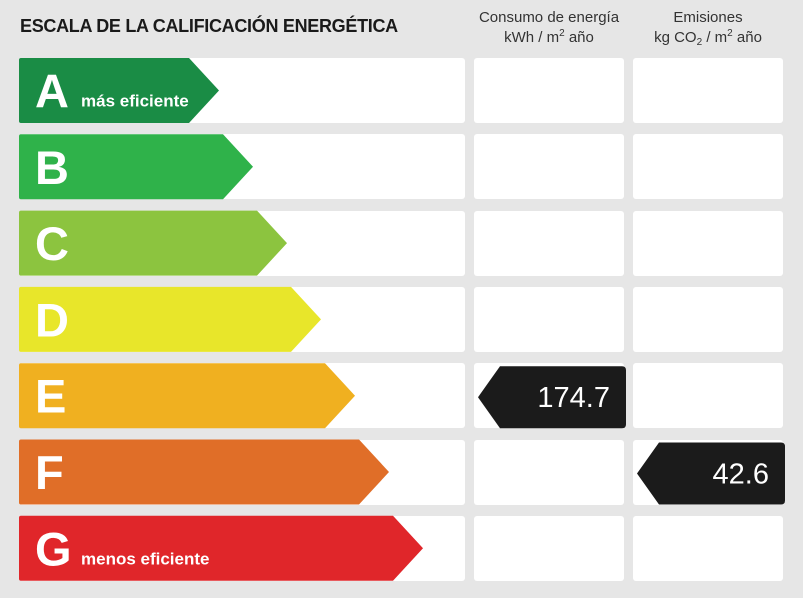 The width and height of the screenshot is (803, 598). What do you see at coordinates (136, 167) in the screenshot?
I see `rating-bar-b` at bounding box center [136, 167].